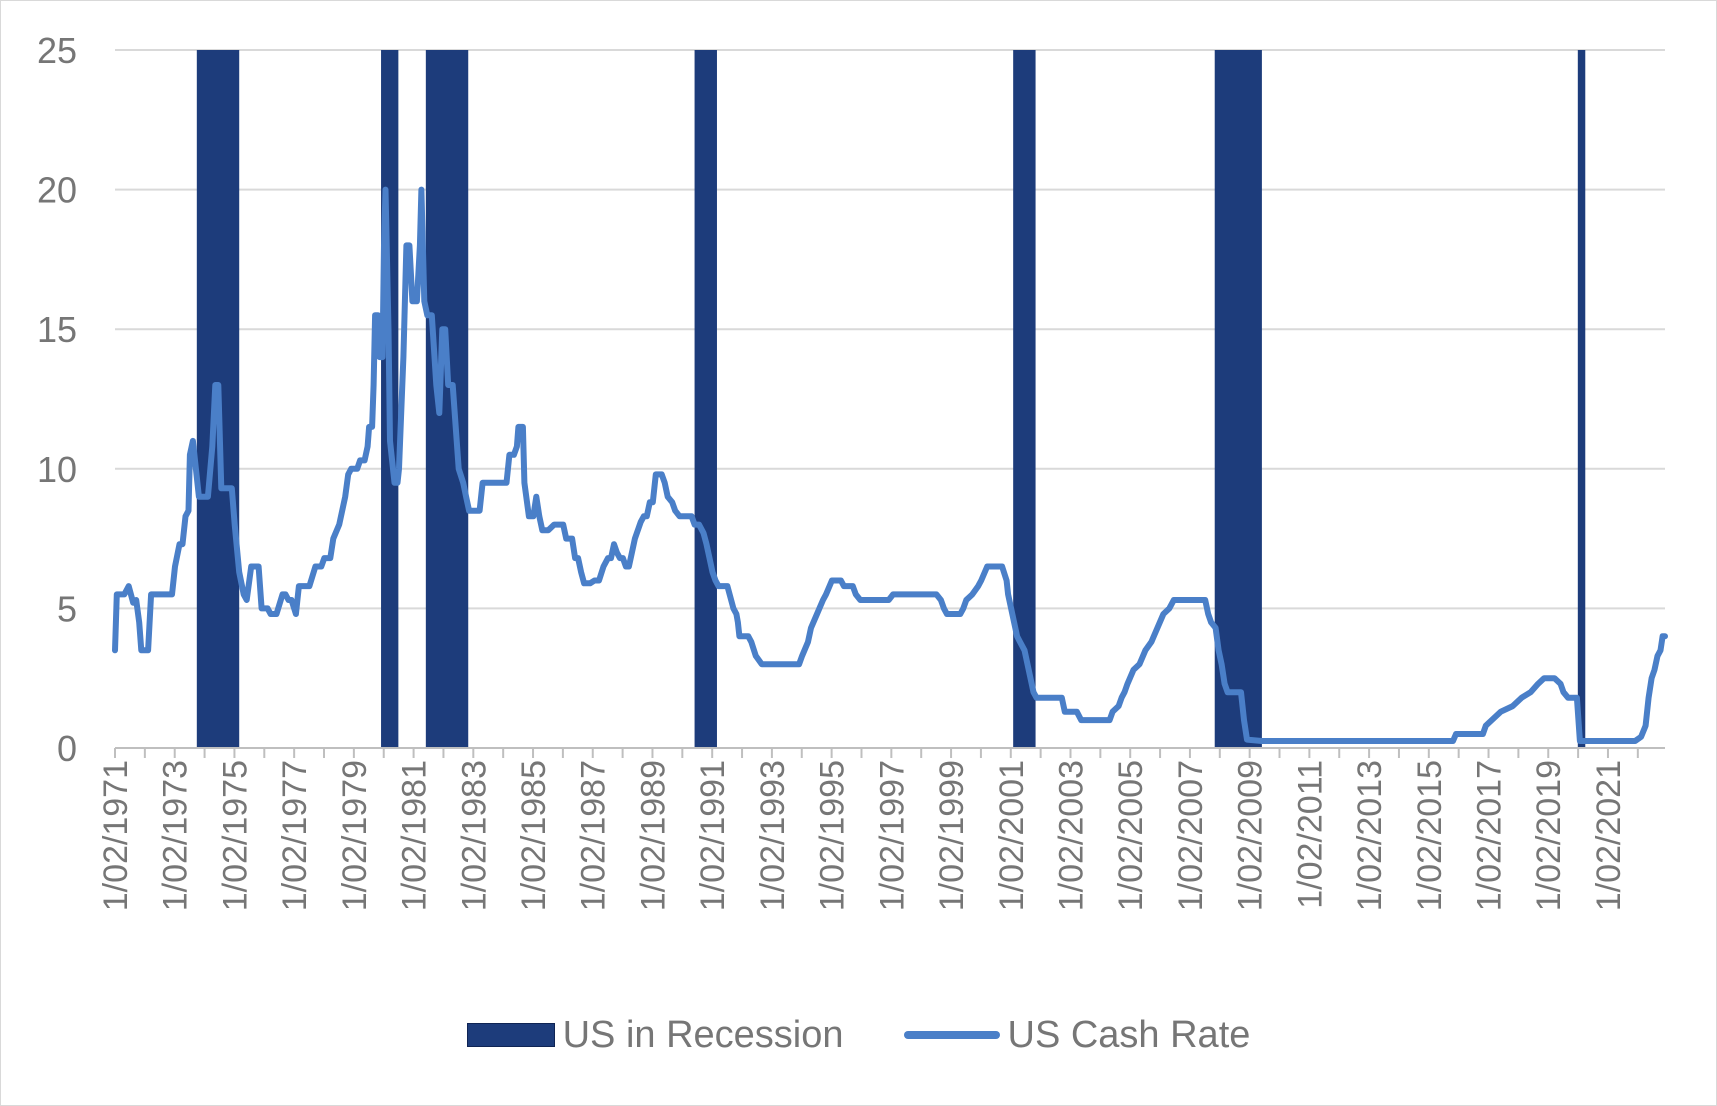  What do you see at coordinates (57, 50) in the screenshot?
I see `y-tick-label: 25` at bounding box center [57, 50].